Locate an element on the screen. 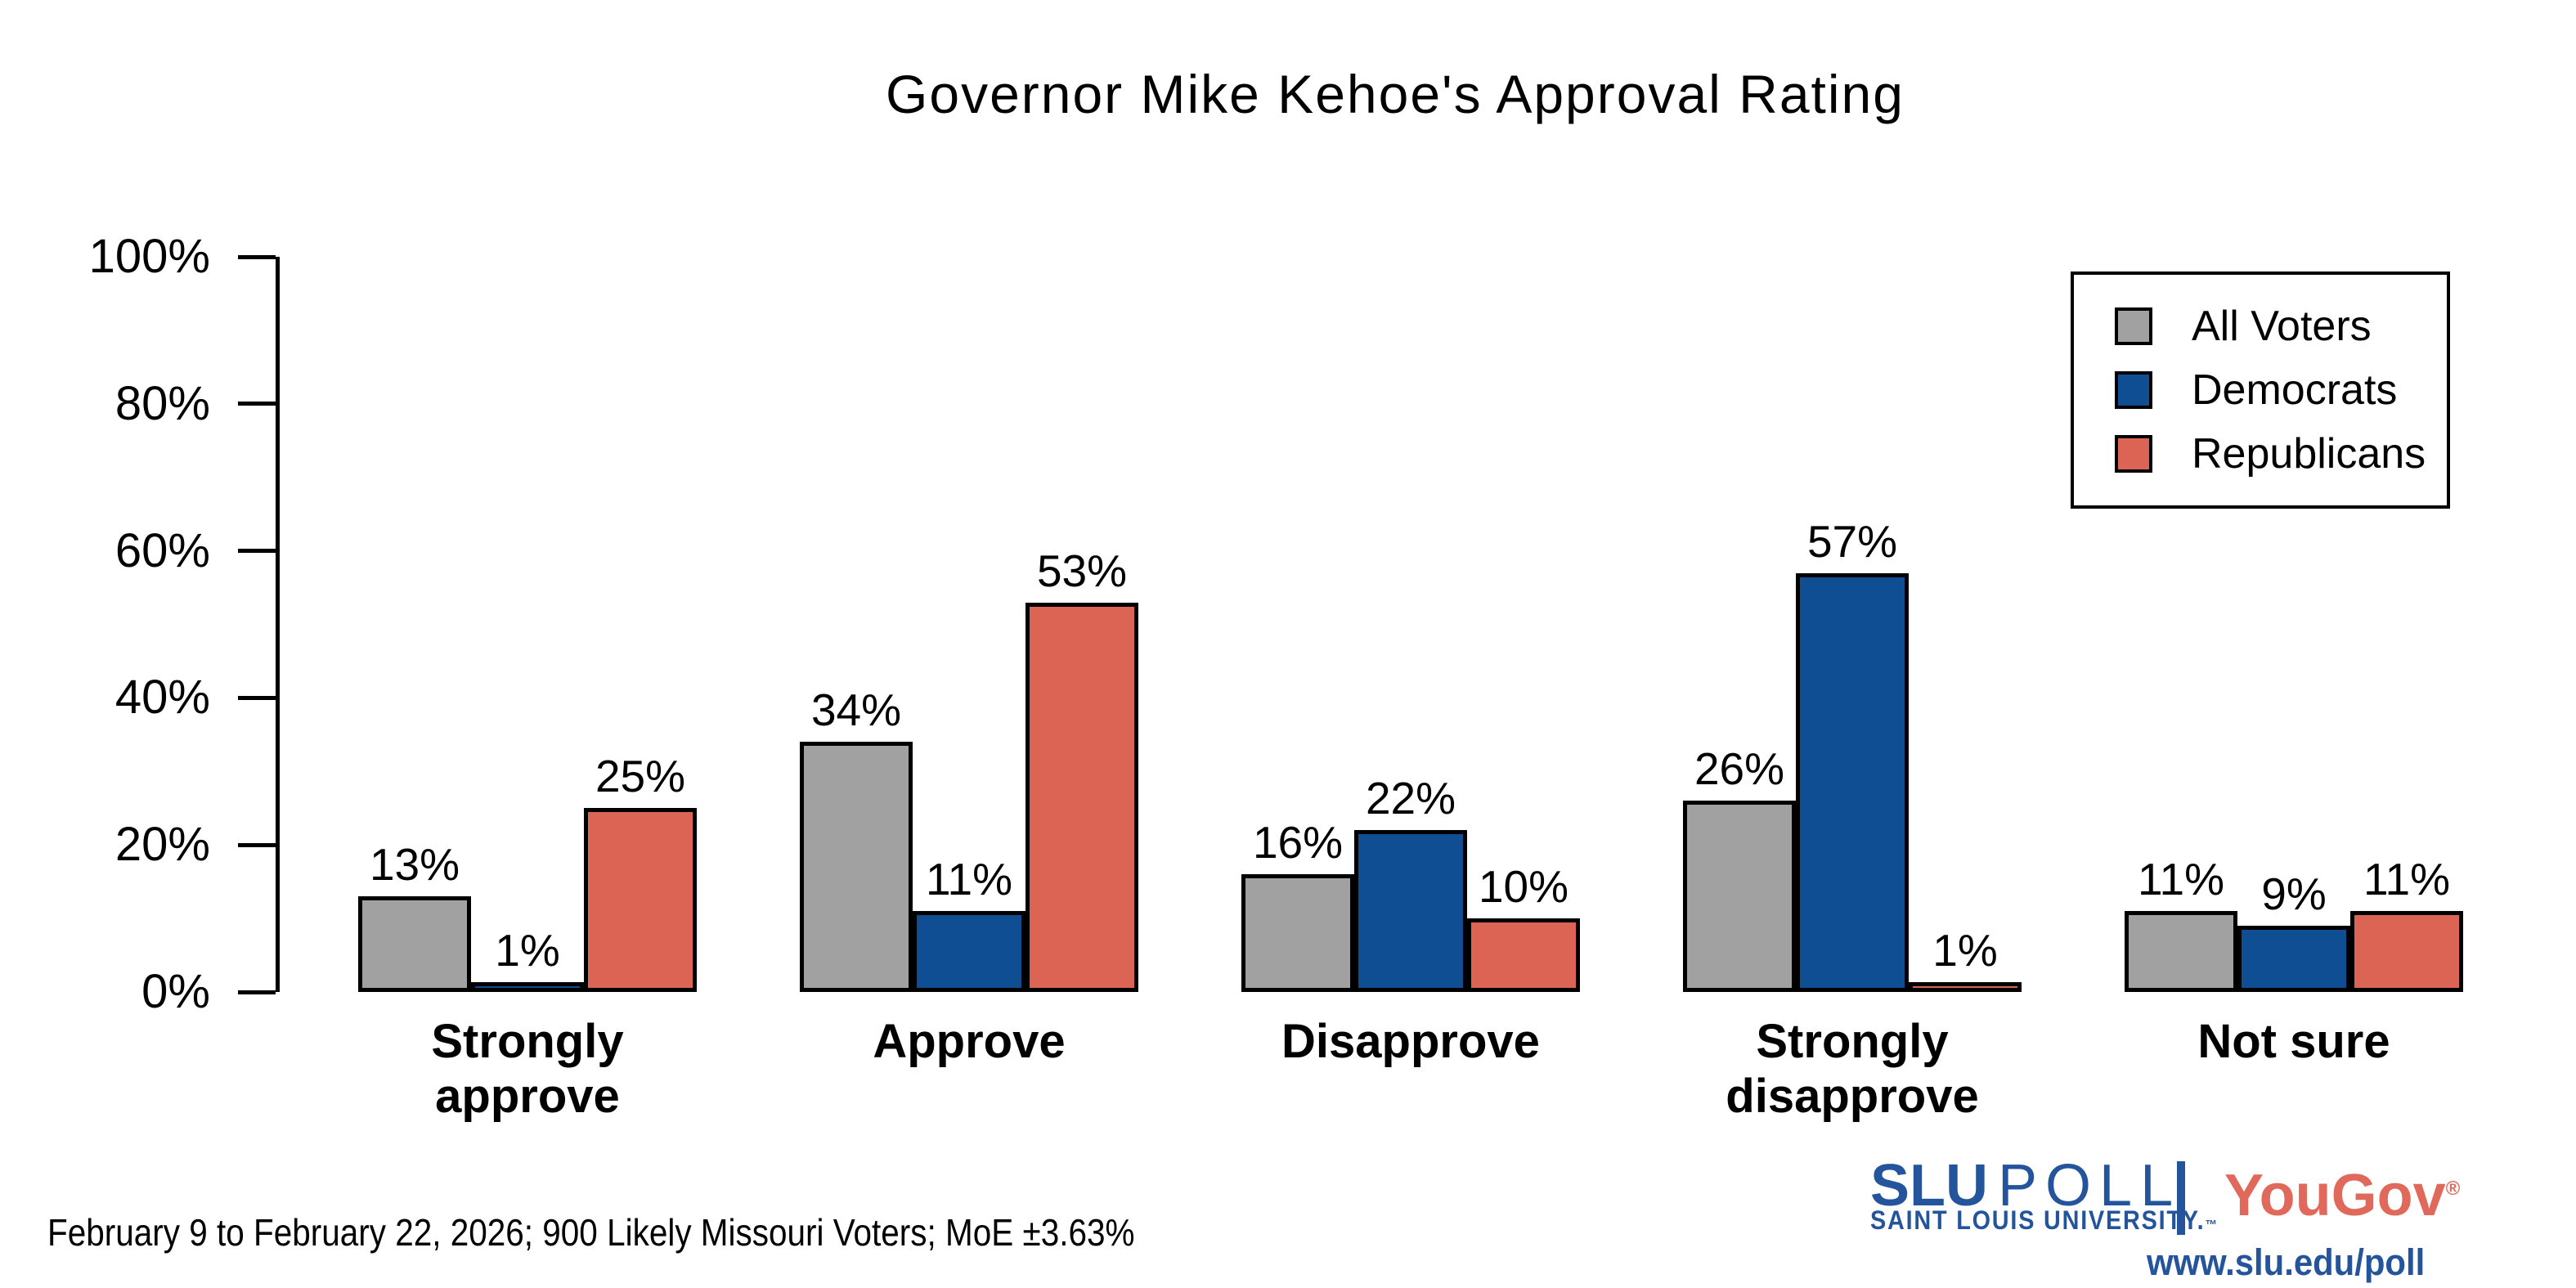 This screenshot has width=2576, height=1288. bar-group: 26% 57% 1% is located at coordinates (1852, 754).